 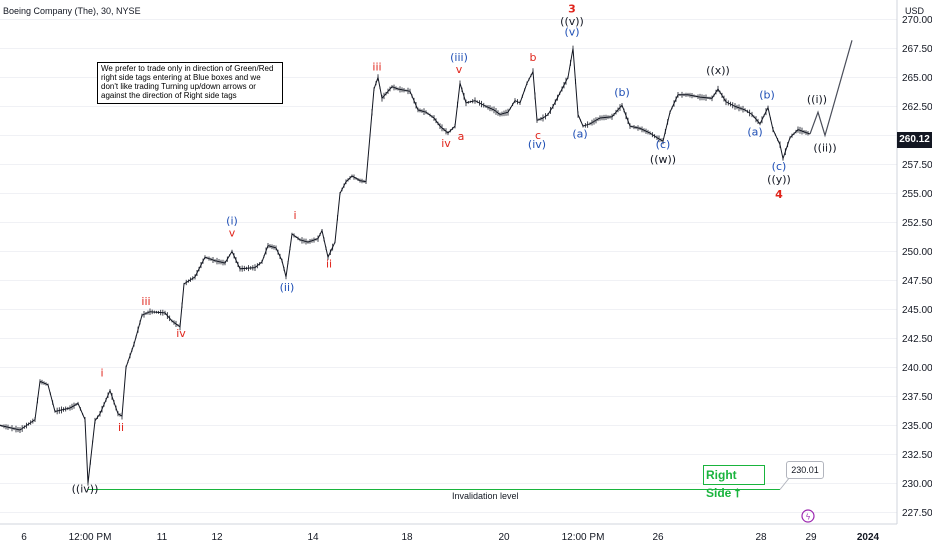 I want to click on wave-label: (ii), so click(x=287, y=287).